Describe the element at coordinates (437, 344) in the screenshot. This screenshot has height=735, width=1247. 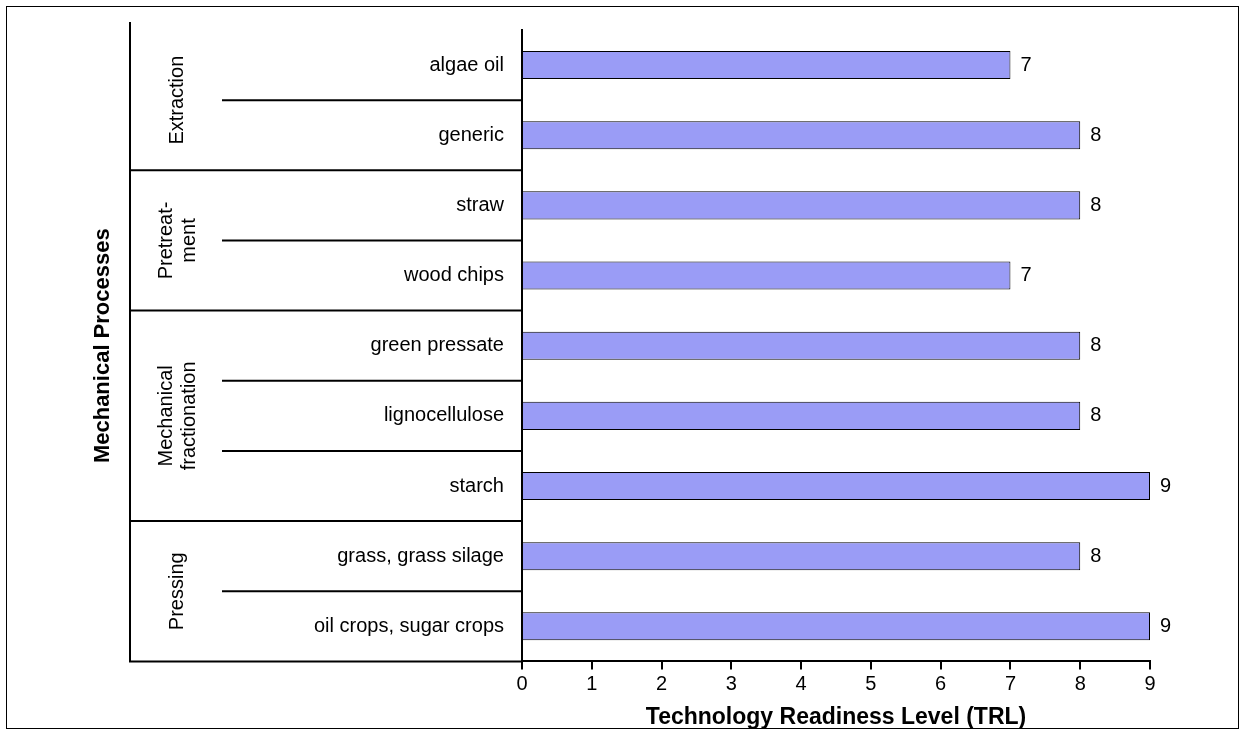
I see `y-tick-label: green pressate` at that location.